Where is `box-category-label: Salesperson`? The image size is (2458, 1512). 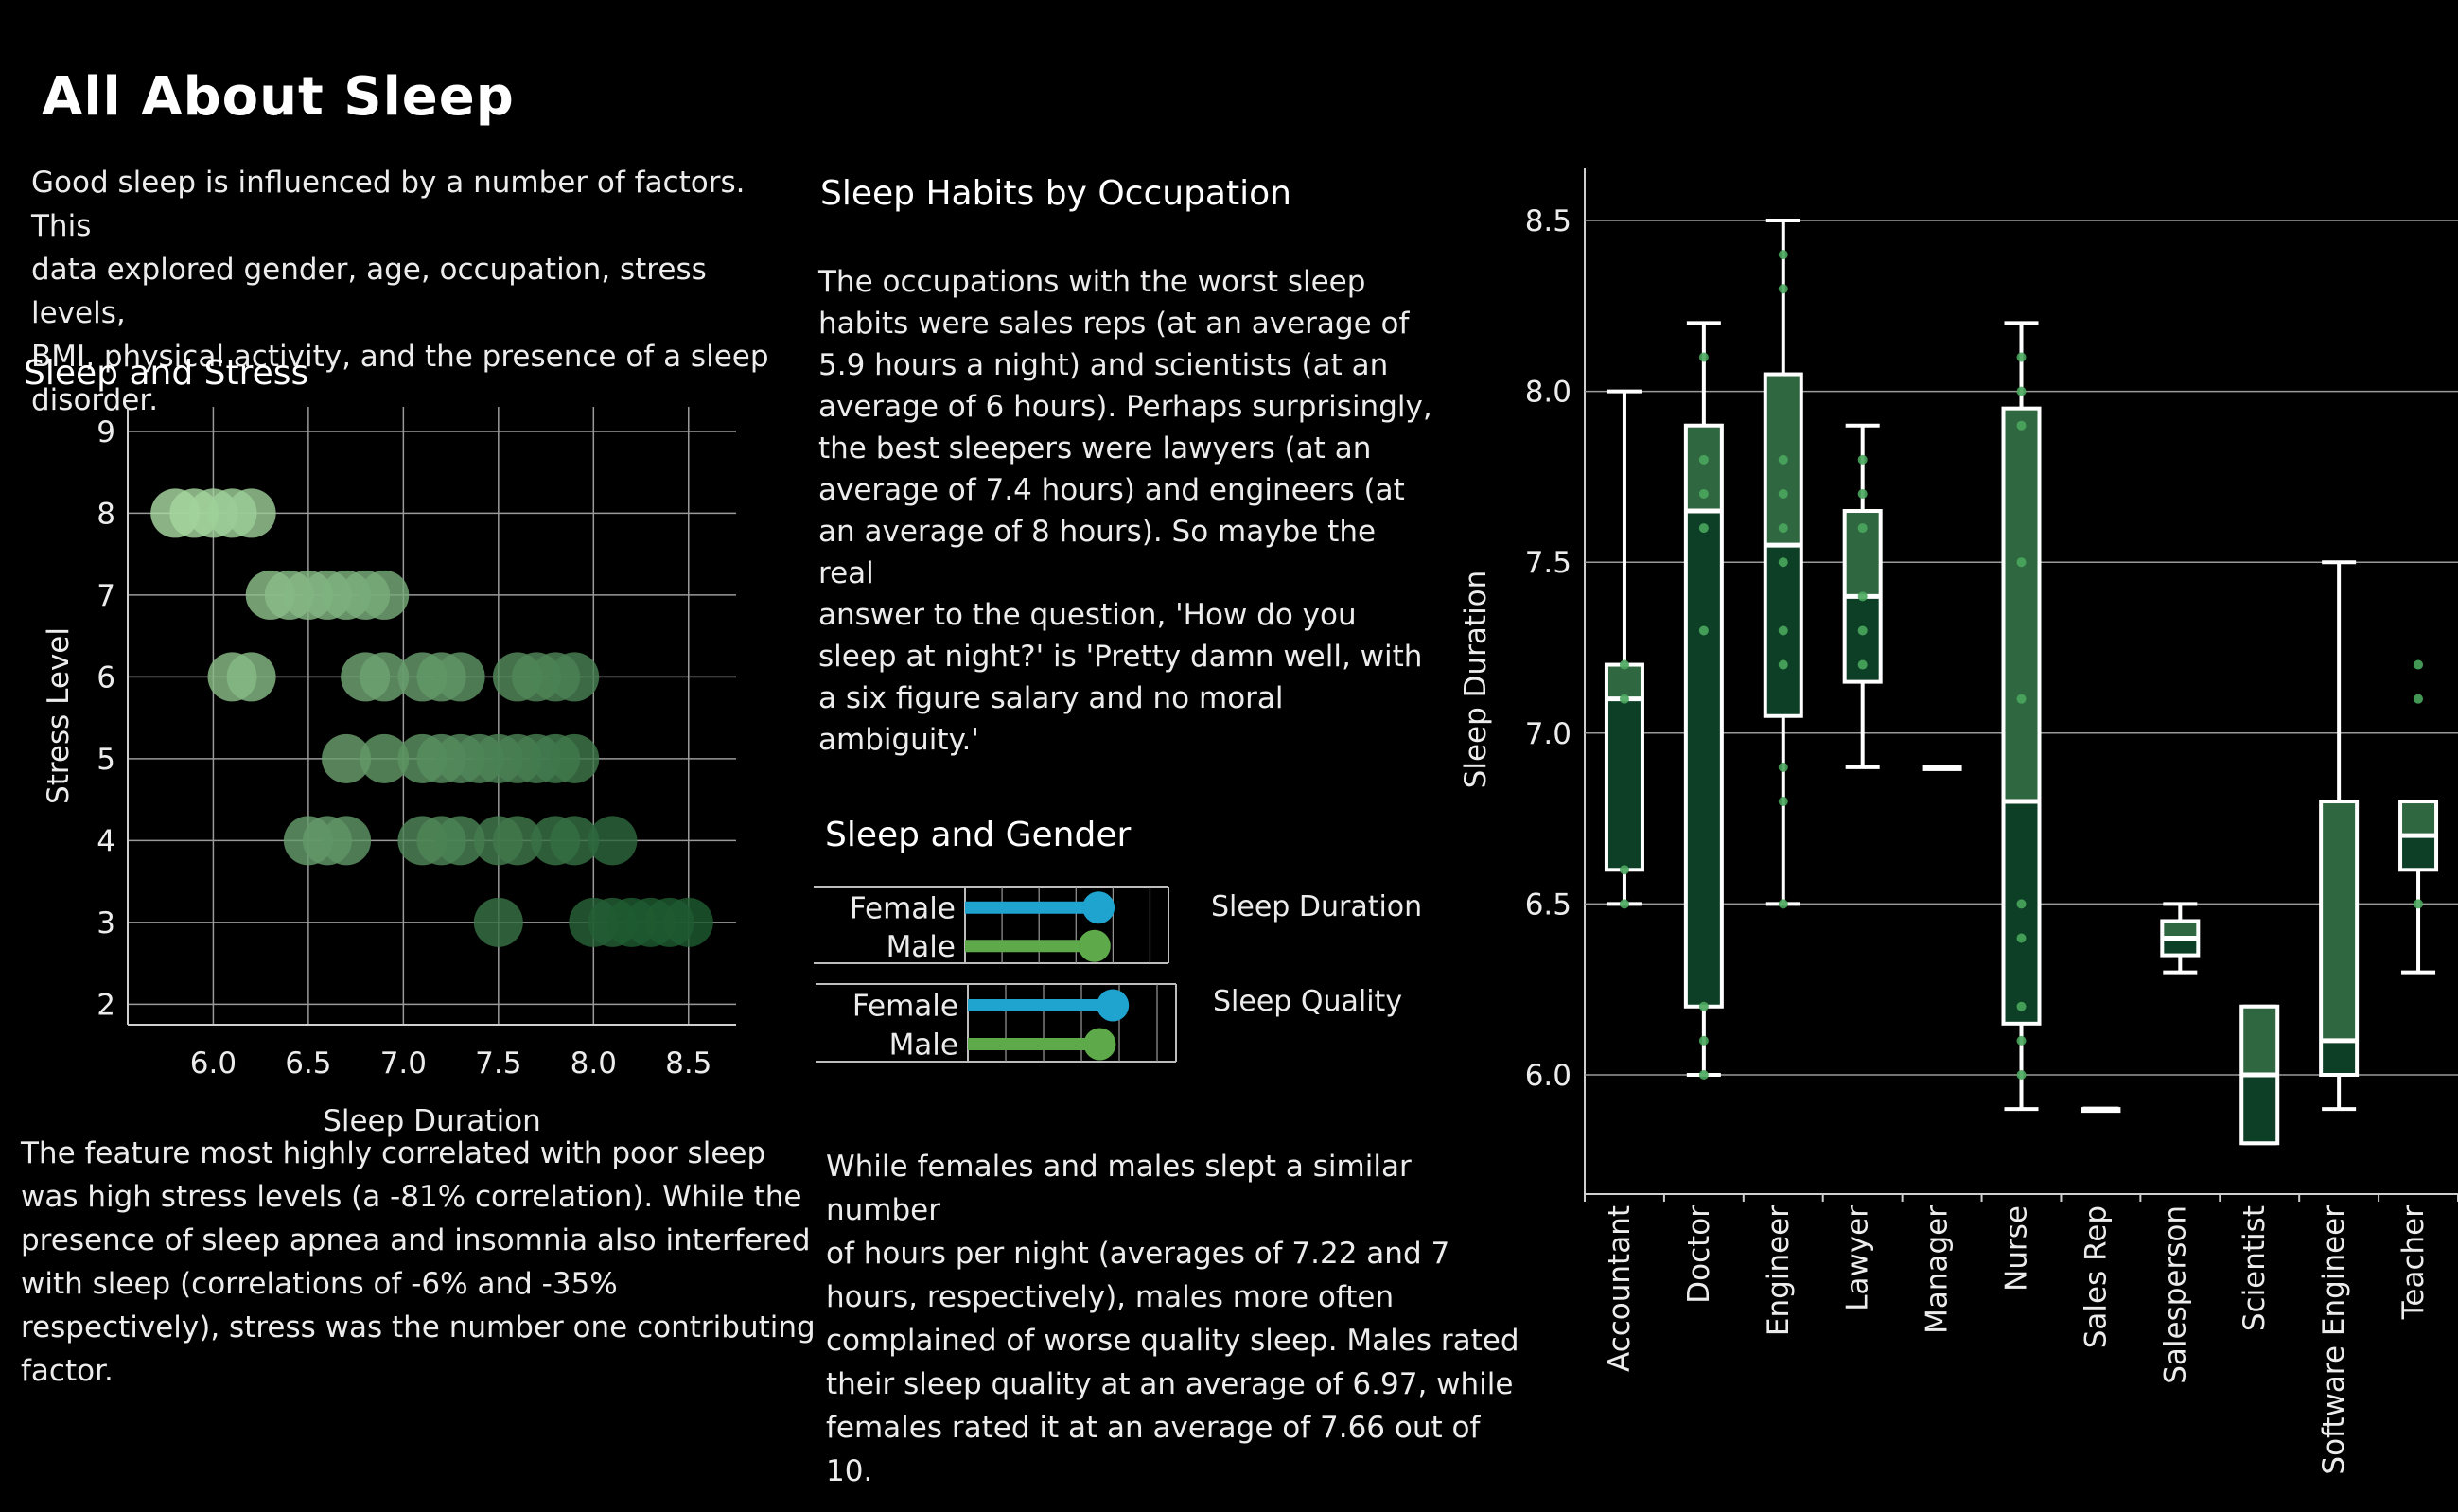 box-category-label: Salesperson is located at coordinates (2175, 1294).